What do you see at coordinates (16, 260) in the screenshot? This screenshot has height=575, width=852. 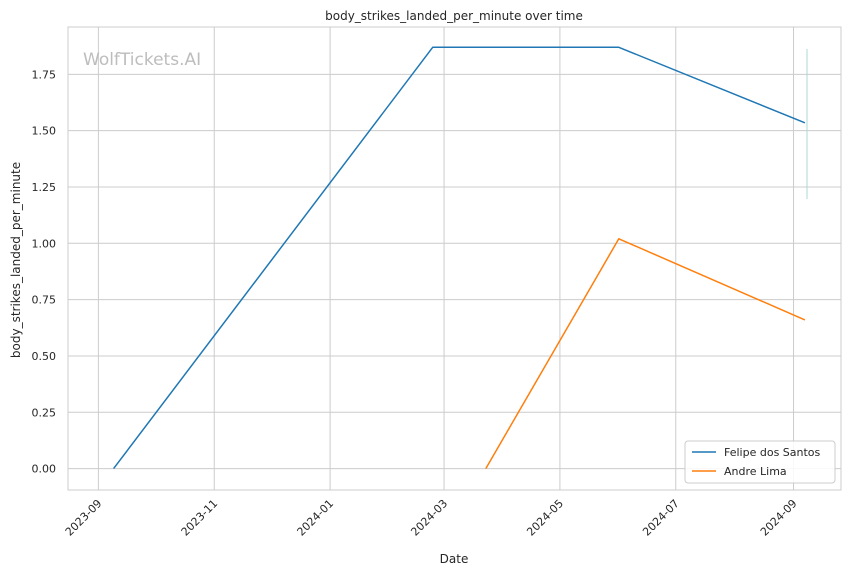 I see `y-axis-label: body_strikes_landed_per_minute` at bounding box center [16, 260].